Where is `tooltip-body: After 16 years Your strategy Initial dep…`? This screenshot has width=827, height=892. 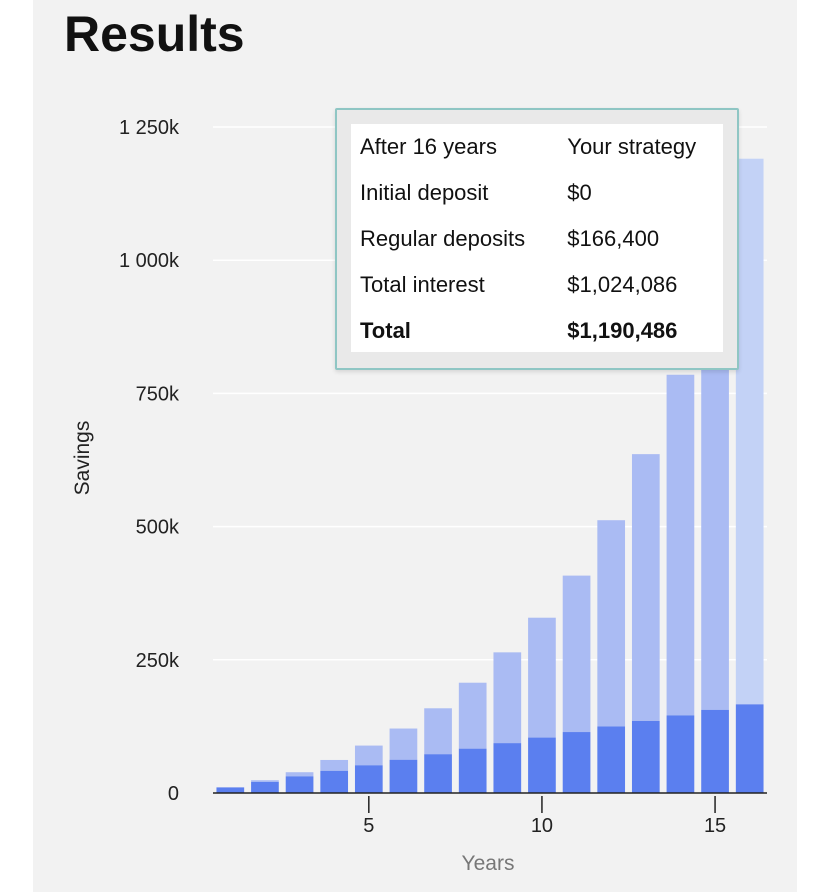 tooltip-body: After 16 years Your strategy Initial dep… is located at coordinates (537, 238).